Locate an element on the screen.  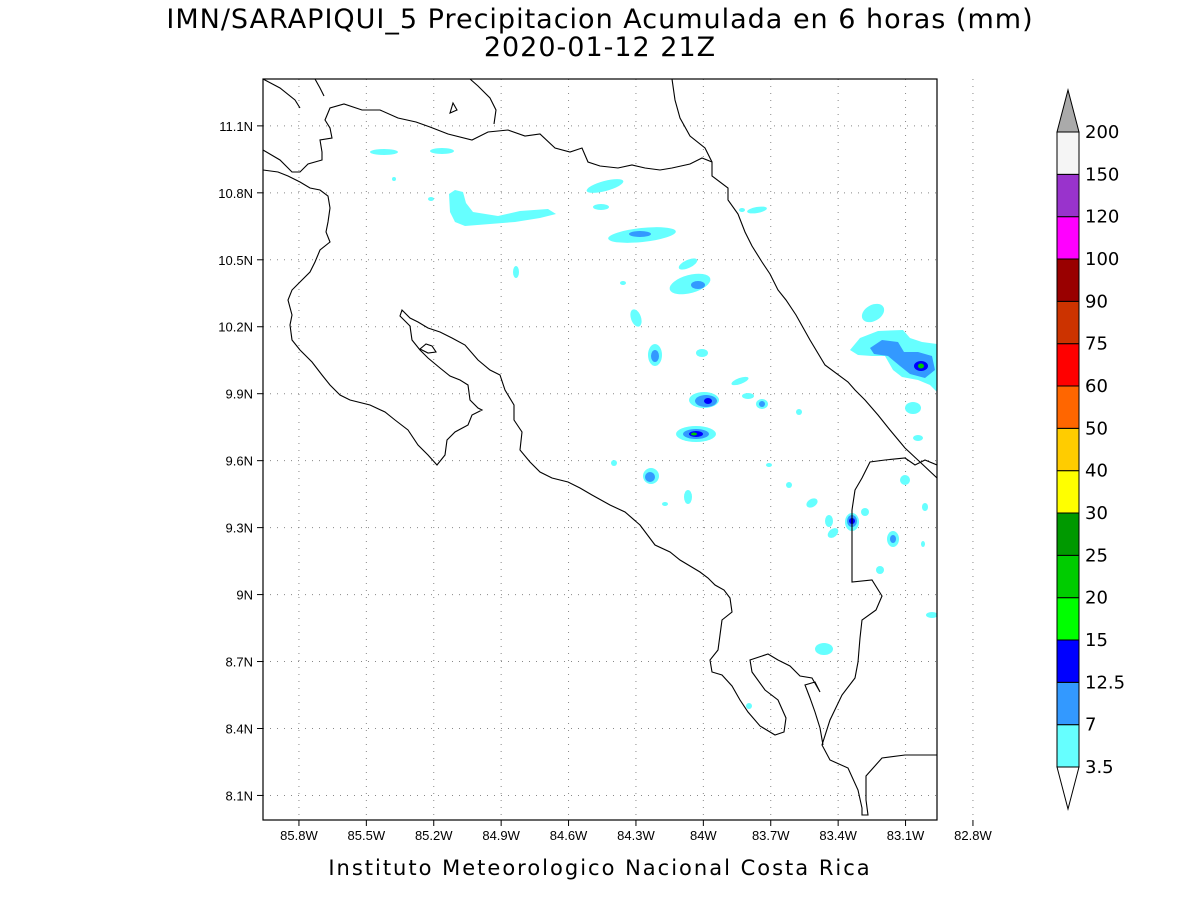
lon-tick-label: 85.2W is located at coordinates (434, 835).